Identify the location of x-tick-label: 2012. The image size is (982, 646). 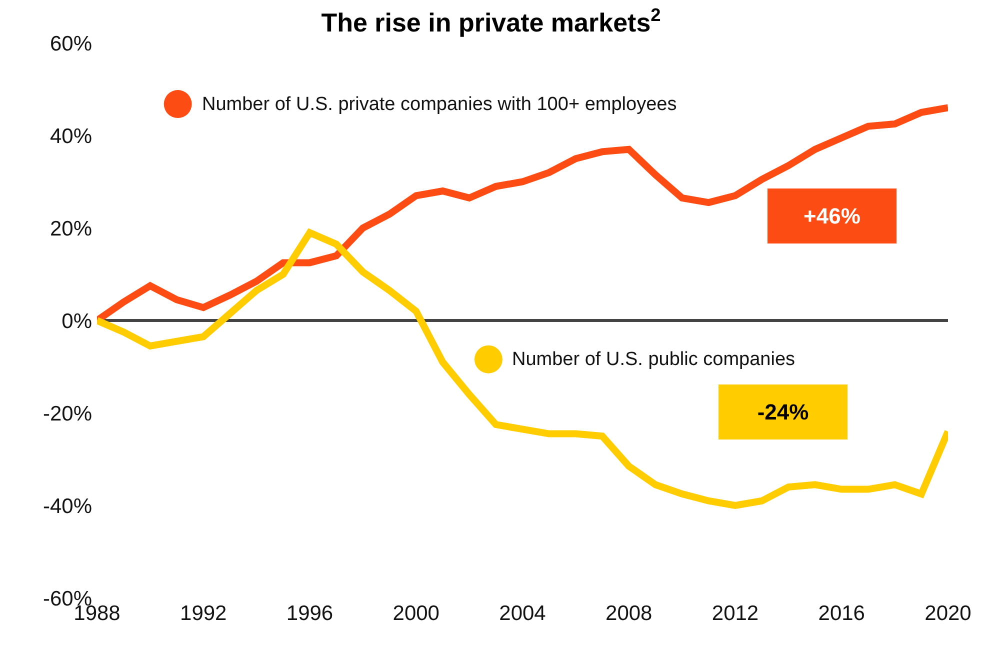
(735, 613).